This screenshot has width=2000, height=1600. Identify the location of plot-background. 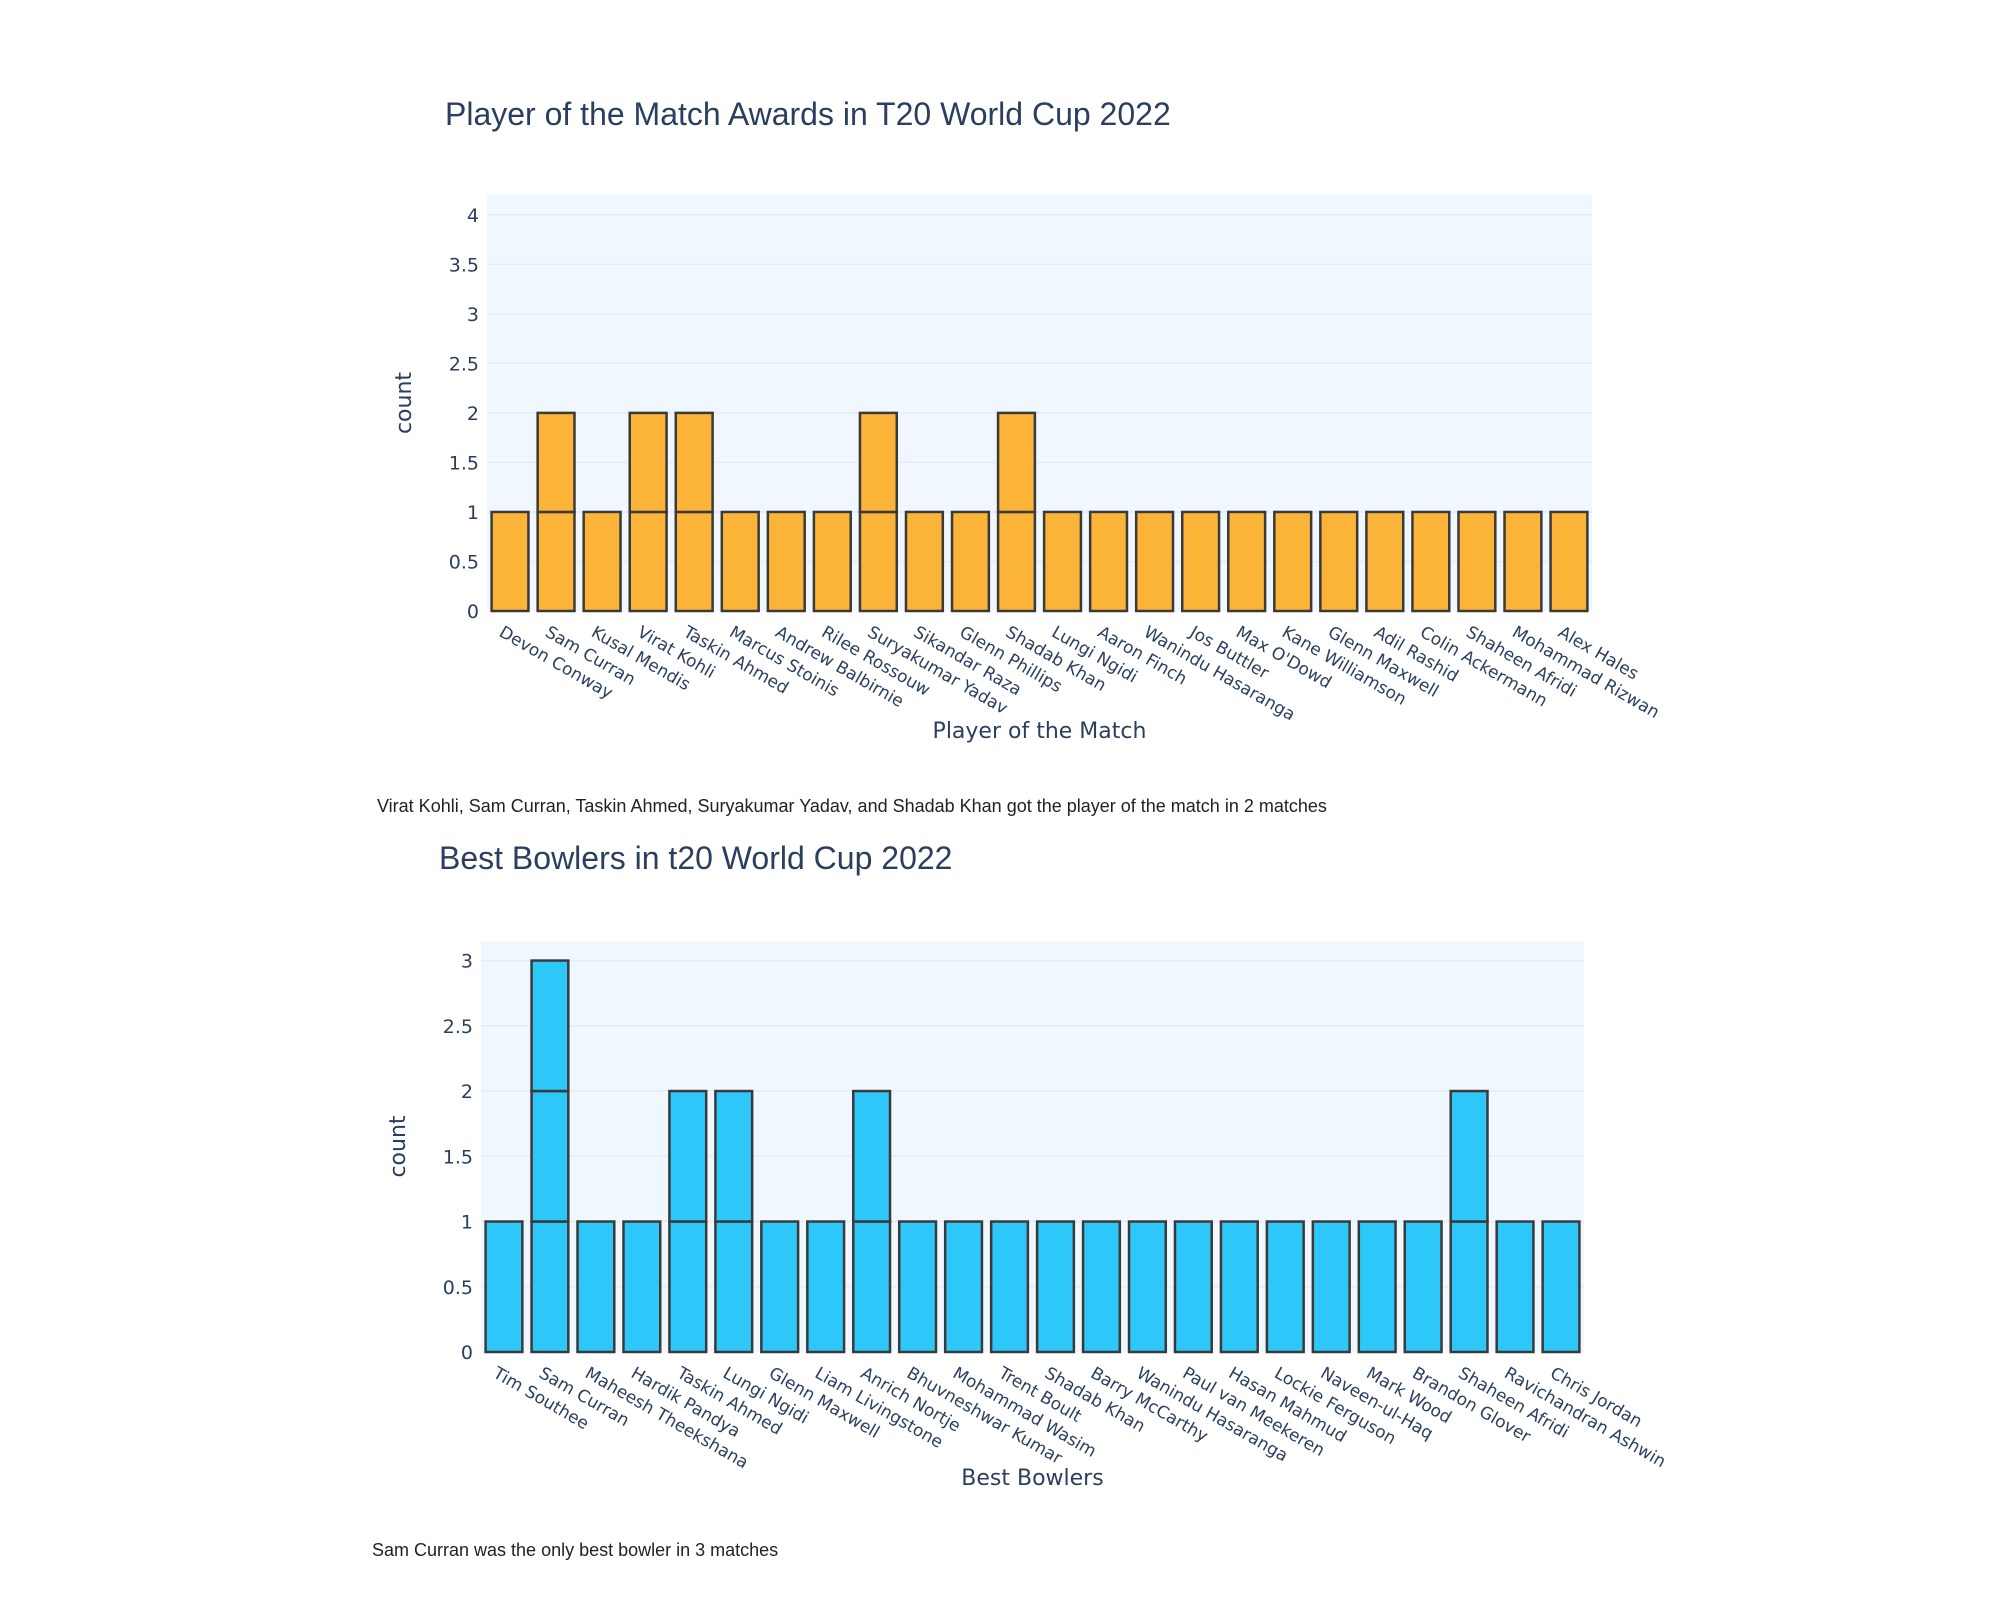
(1032, 1146).